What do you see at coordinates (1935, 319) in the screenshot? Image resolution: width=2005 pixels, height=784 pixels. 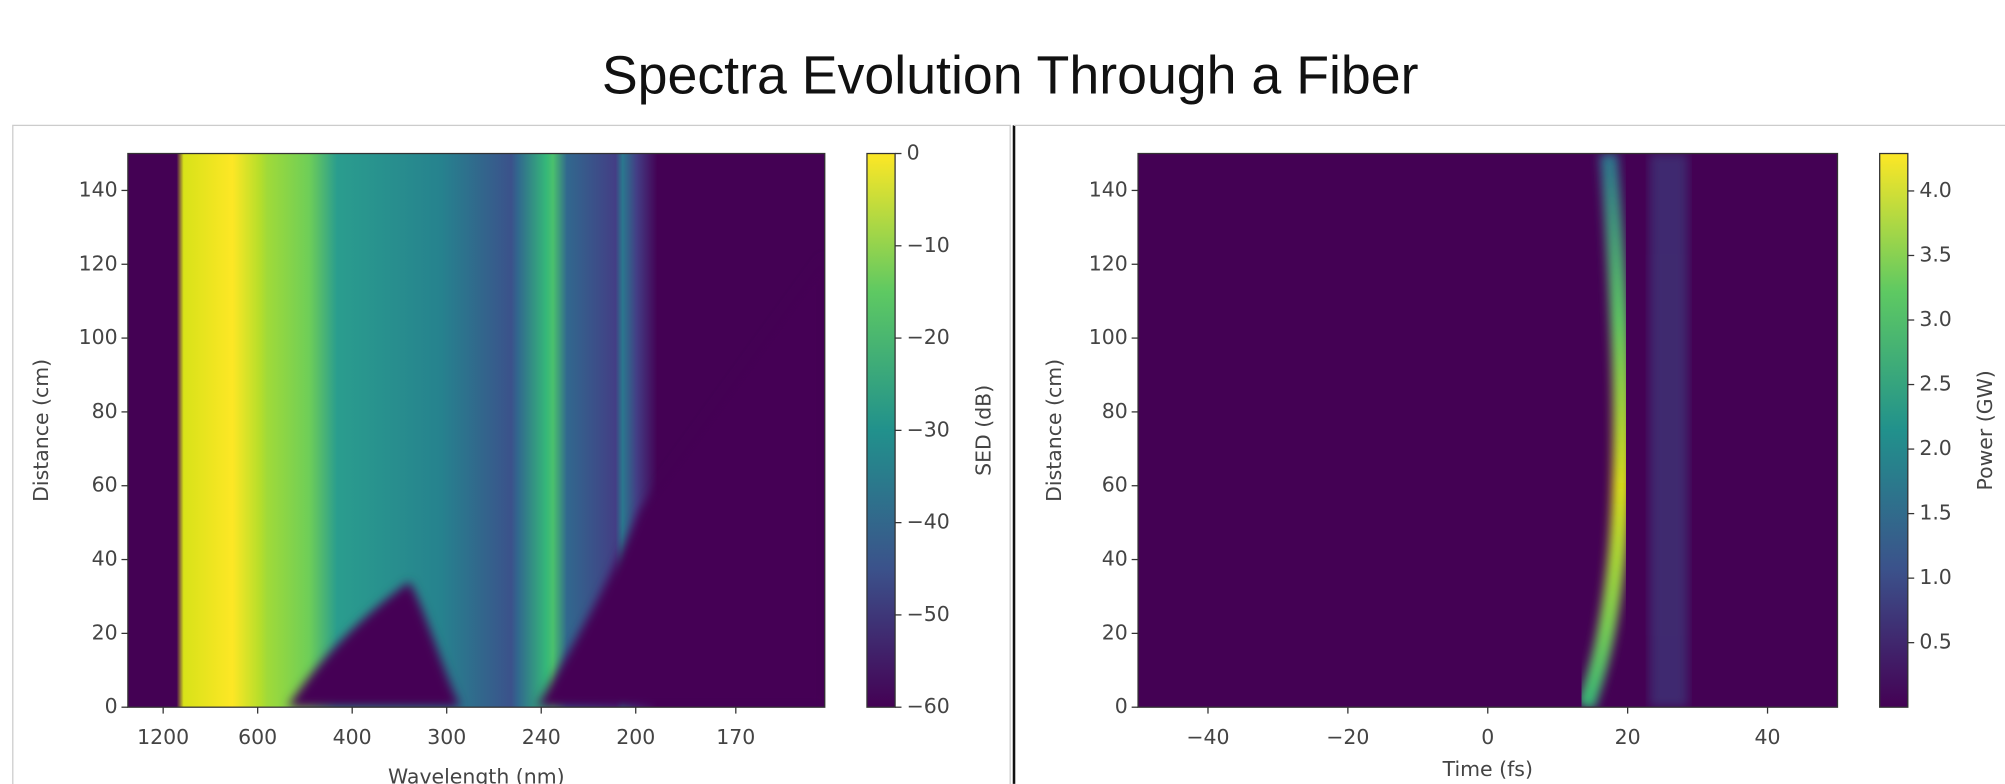 I see `colorbar-tick-label: 3.0` at bounding box center [1935, 319].